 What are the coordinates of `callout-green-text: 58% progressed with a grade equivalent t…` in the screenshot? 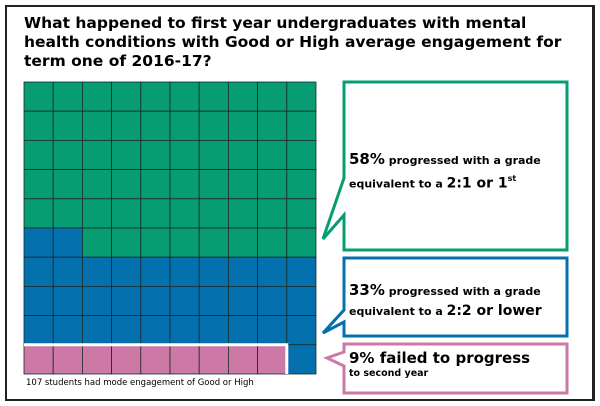 It's located at (445, 171).